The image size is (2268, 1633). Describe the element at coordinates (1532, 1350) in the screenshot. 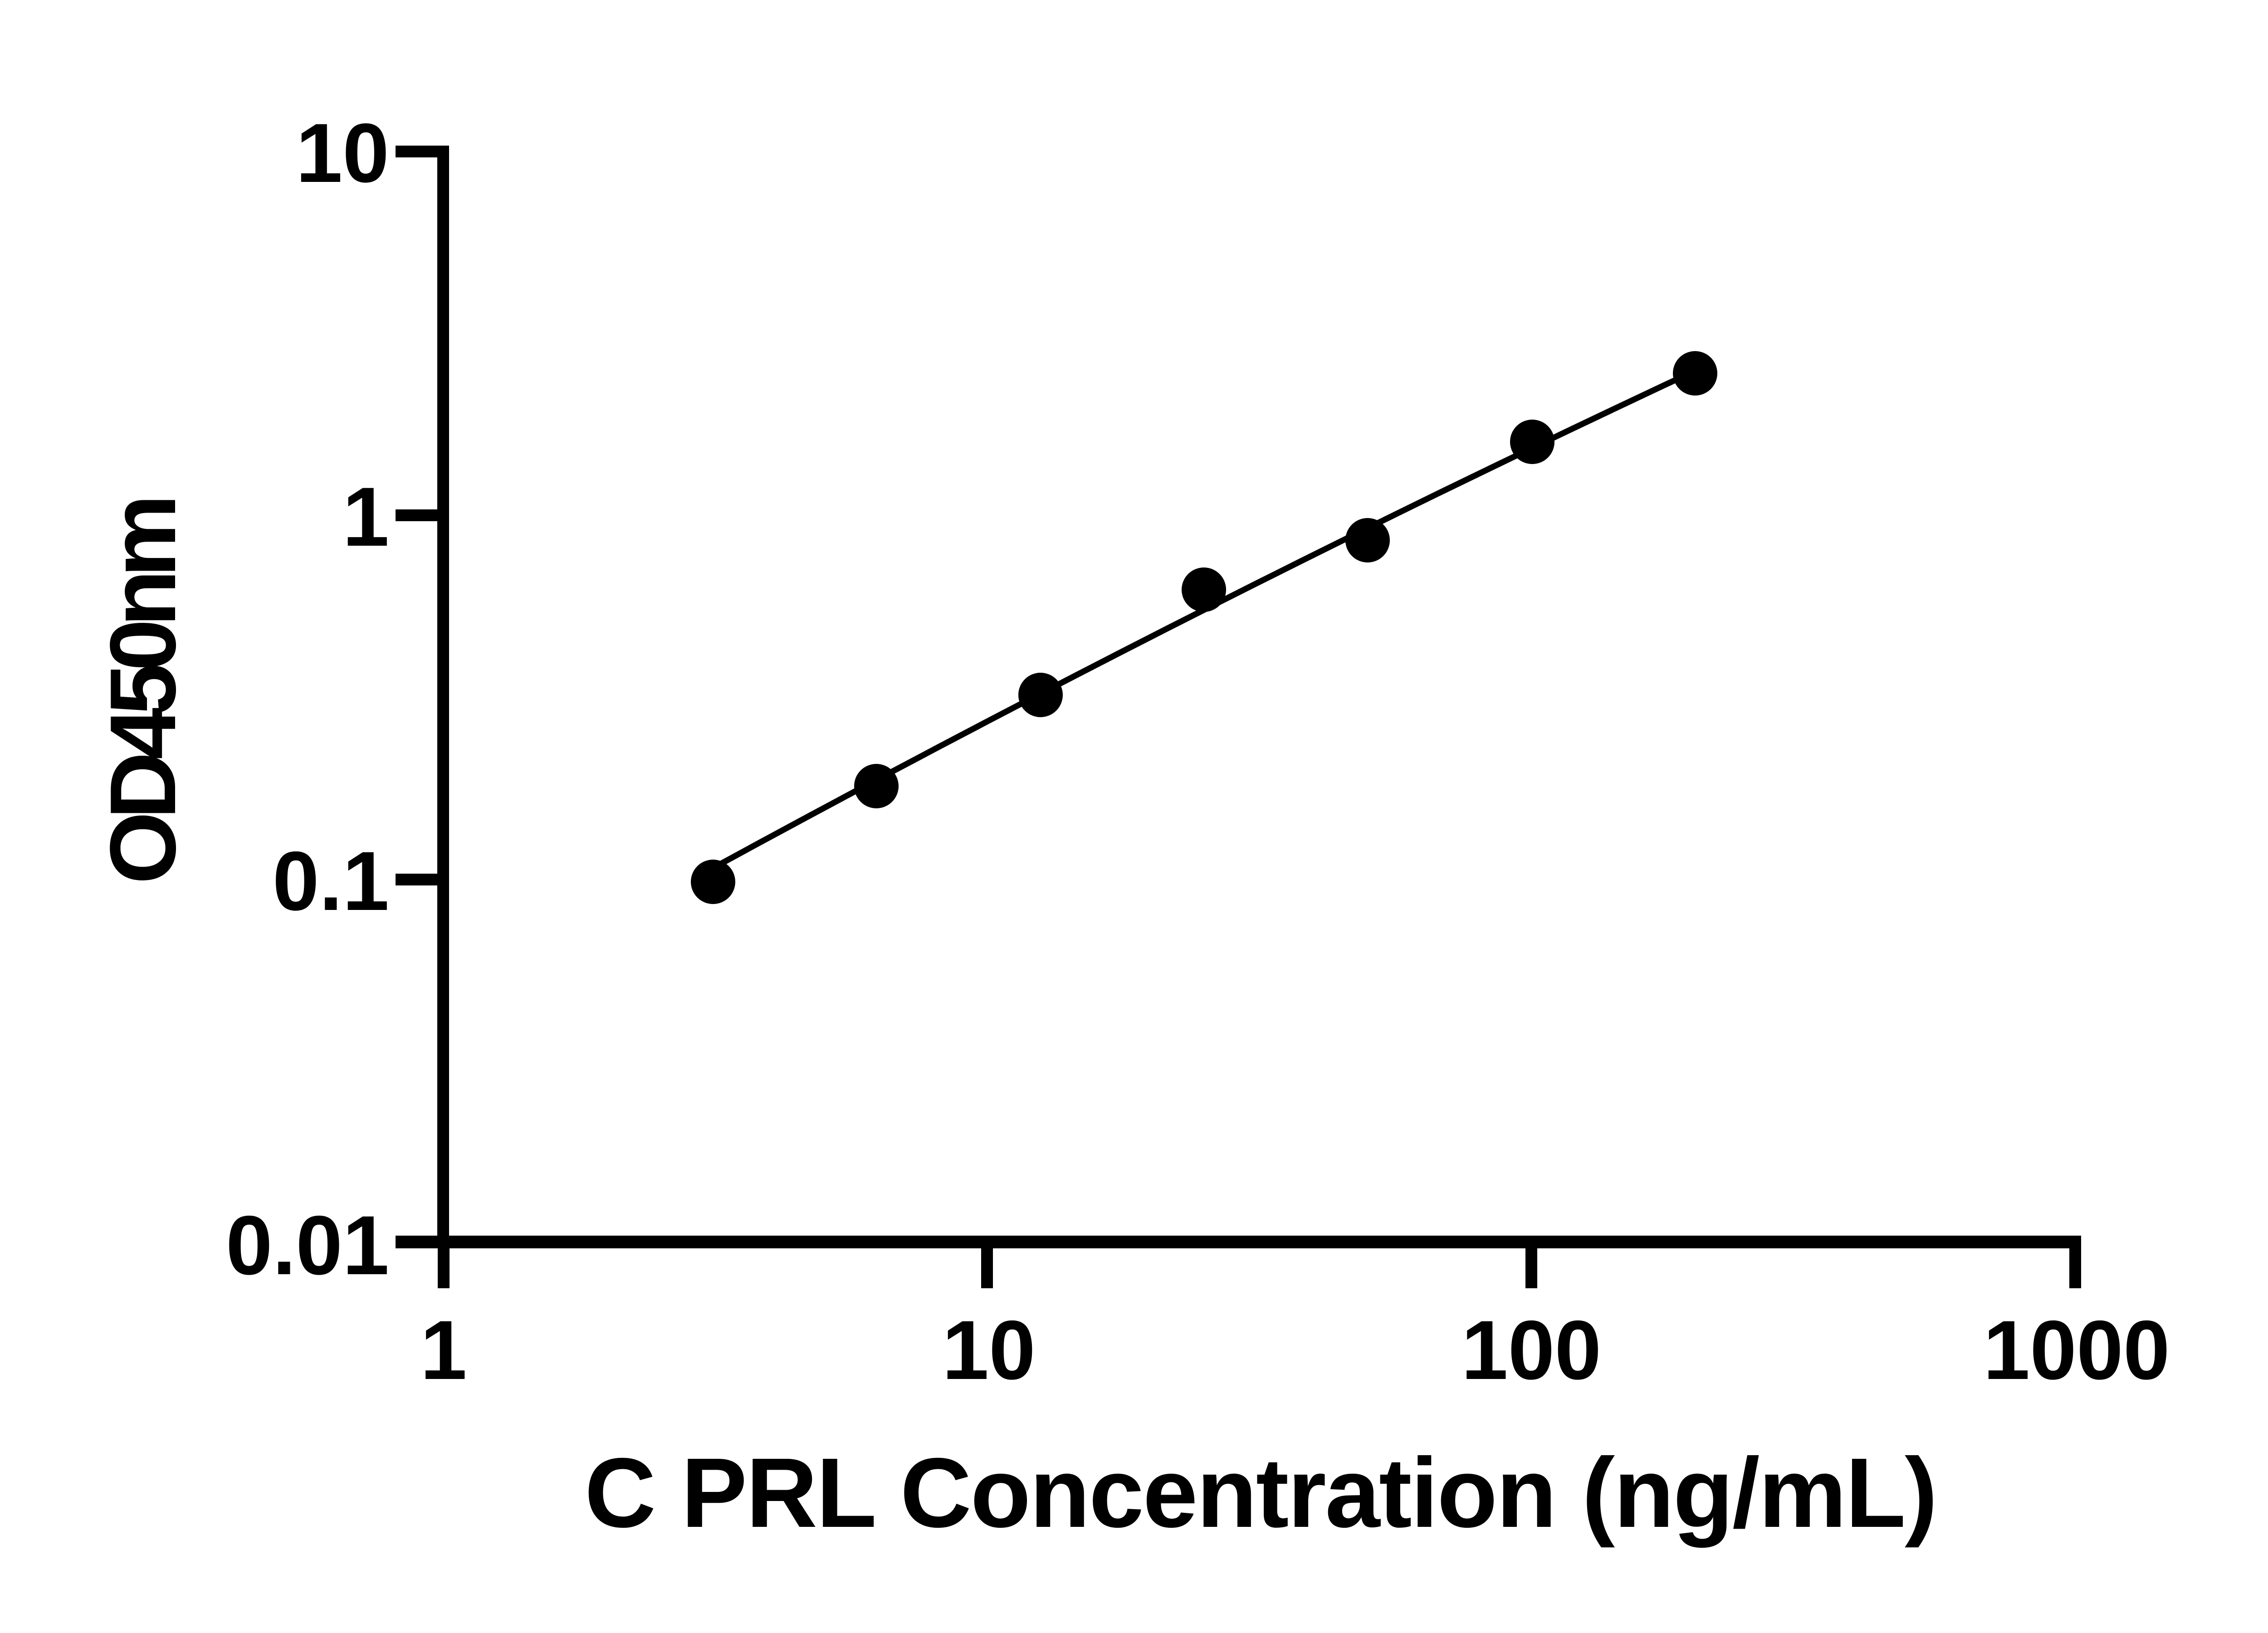

I see `svg-text: 100` at that location.